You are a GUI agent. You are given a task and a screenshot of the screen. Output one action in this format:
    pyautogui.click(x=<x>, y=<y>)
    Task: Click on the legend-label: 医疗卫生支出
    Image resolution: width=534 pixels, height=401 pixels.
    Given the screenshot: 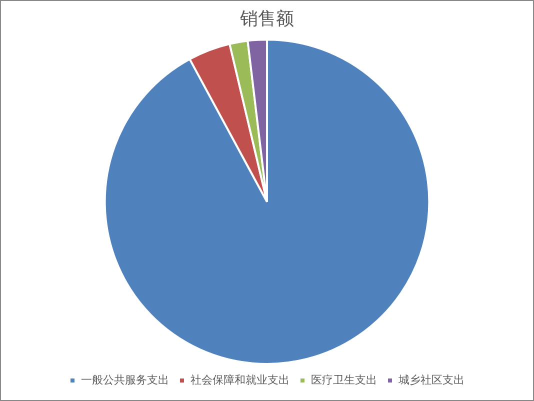 What is the action you would take?
    pyautogui.click(x=344, y=379)
    